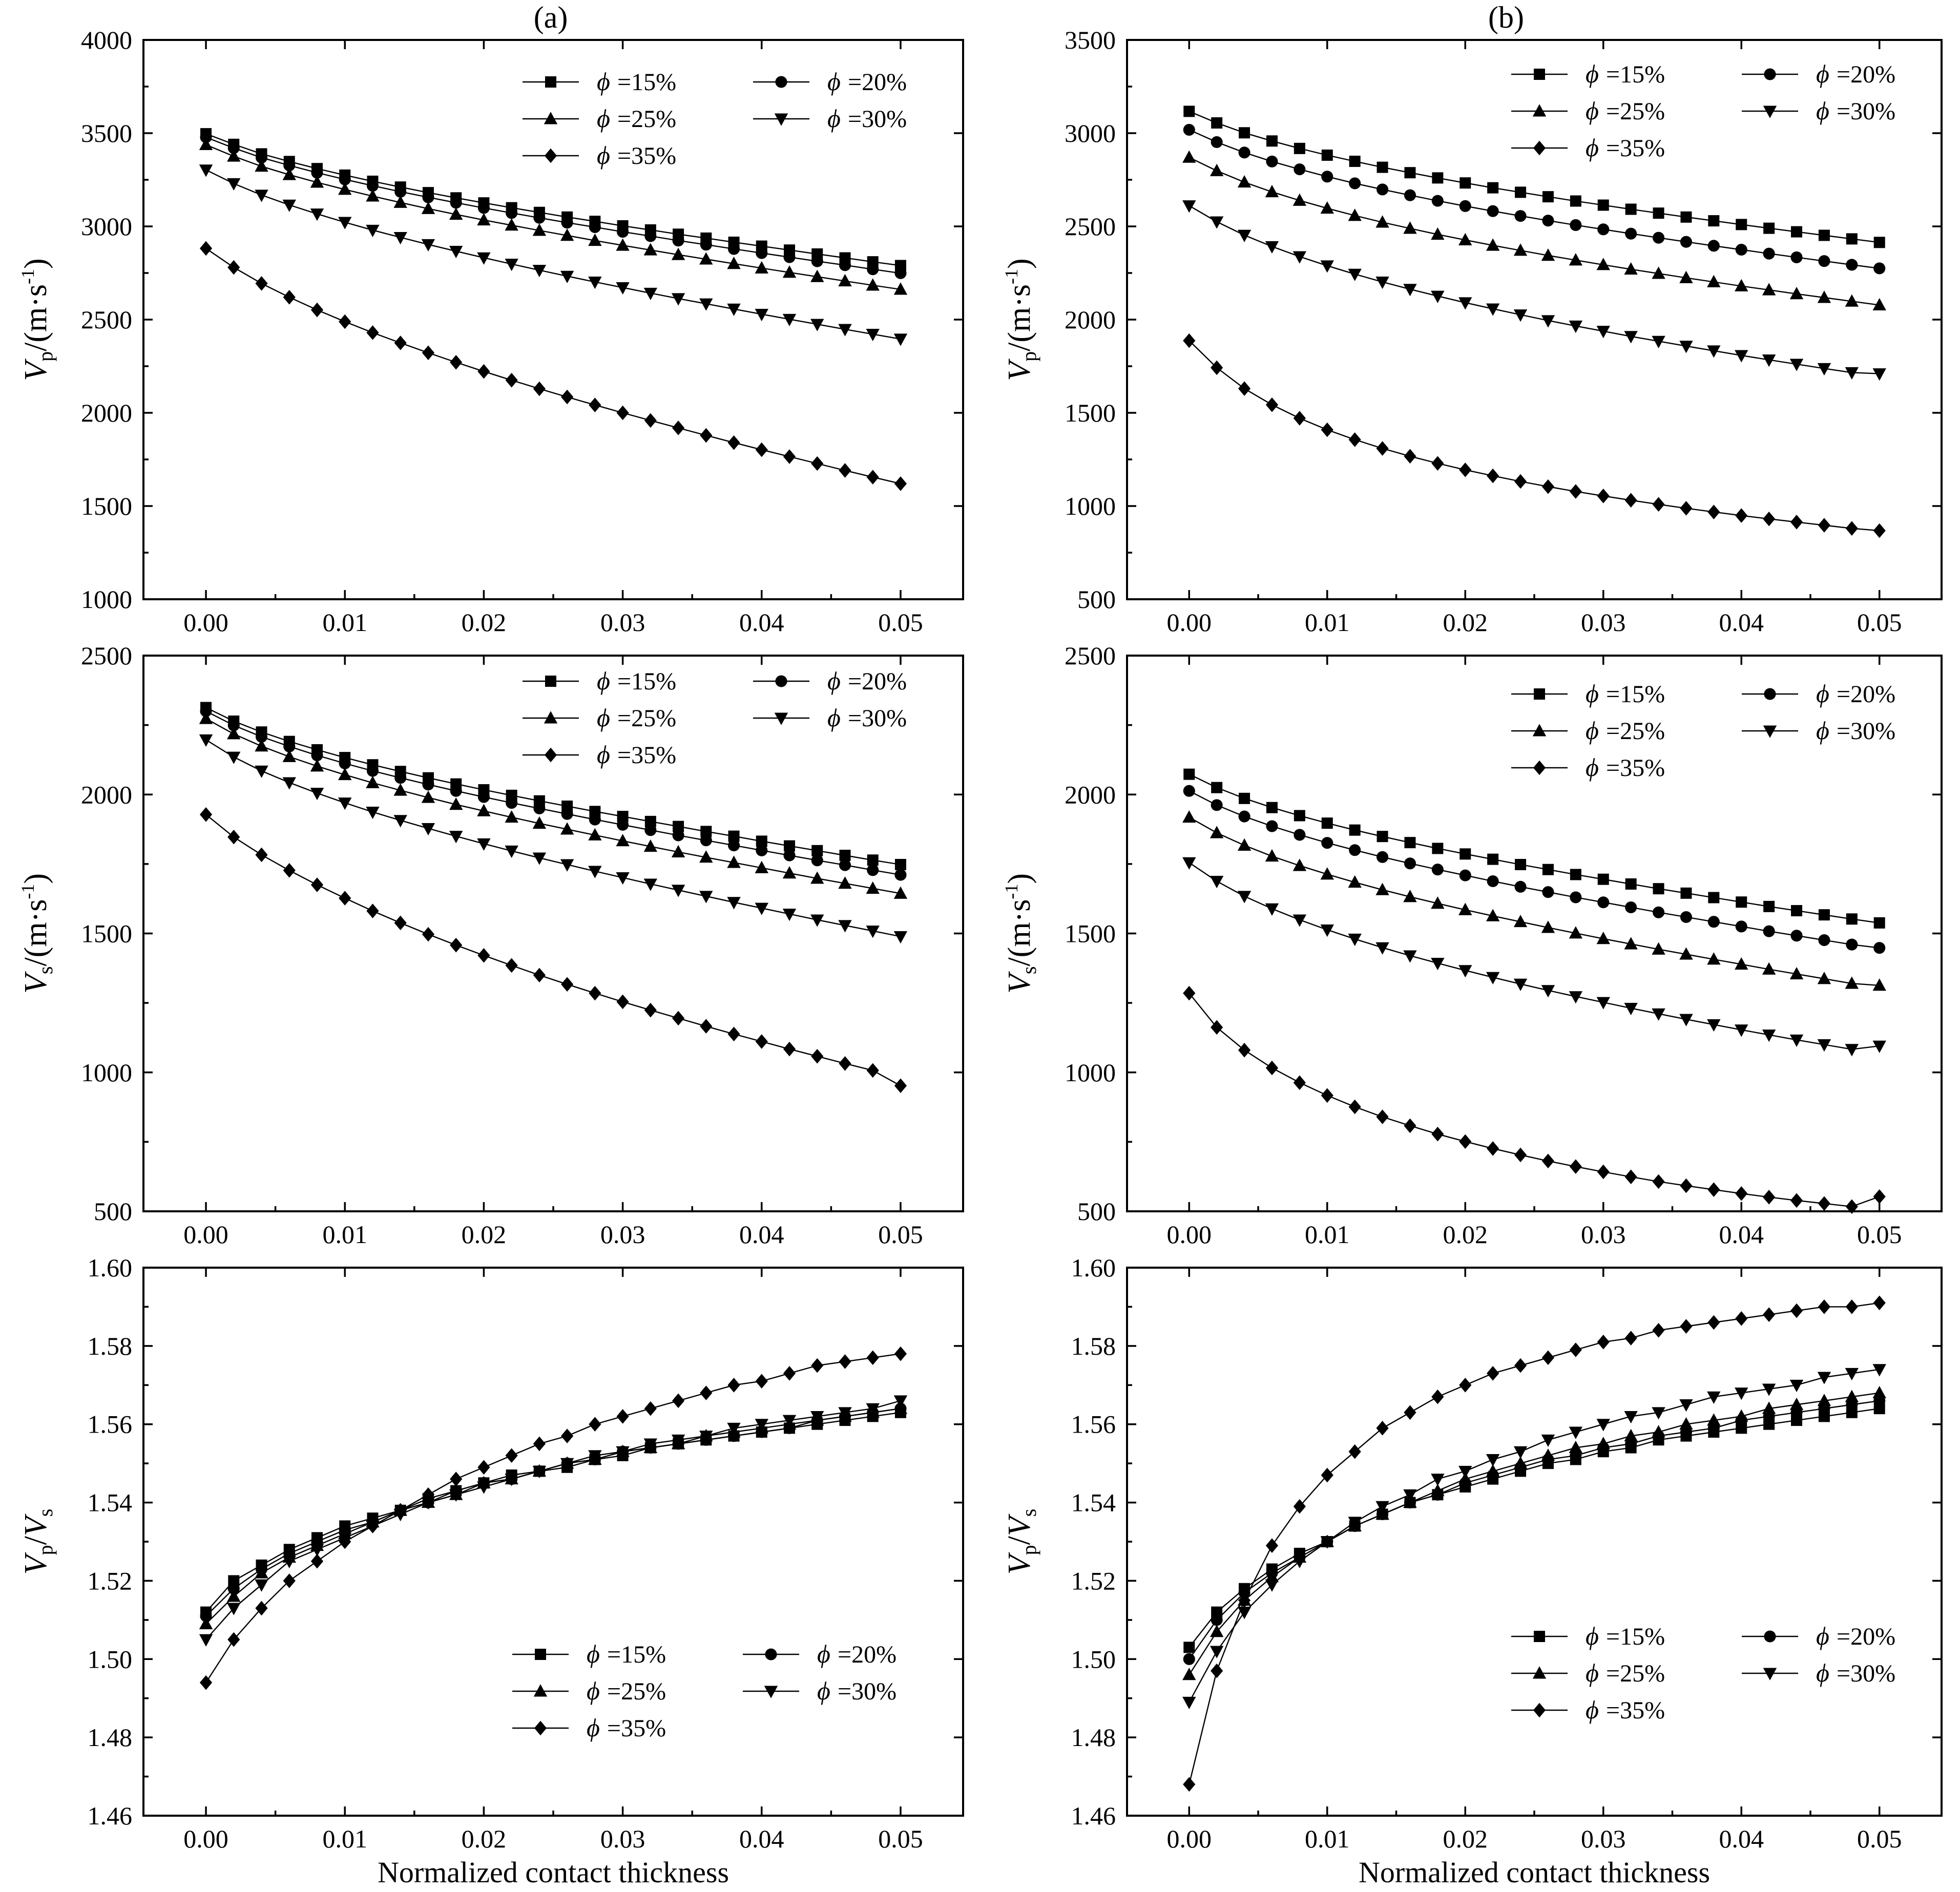 Image resolution: width=1960 pixels, height=1892 pixels. What do you see at coordinates (1635, 694) in the screenshot?
I see `legend-label: =15%` at bounding box center [1635, 694].